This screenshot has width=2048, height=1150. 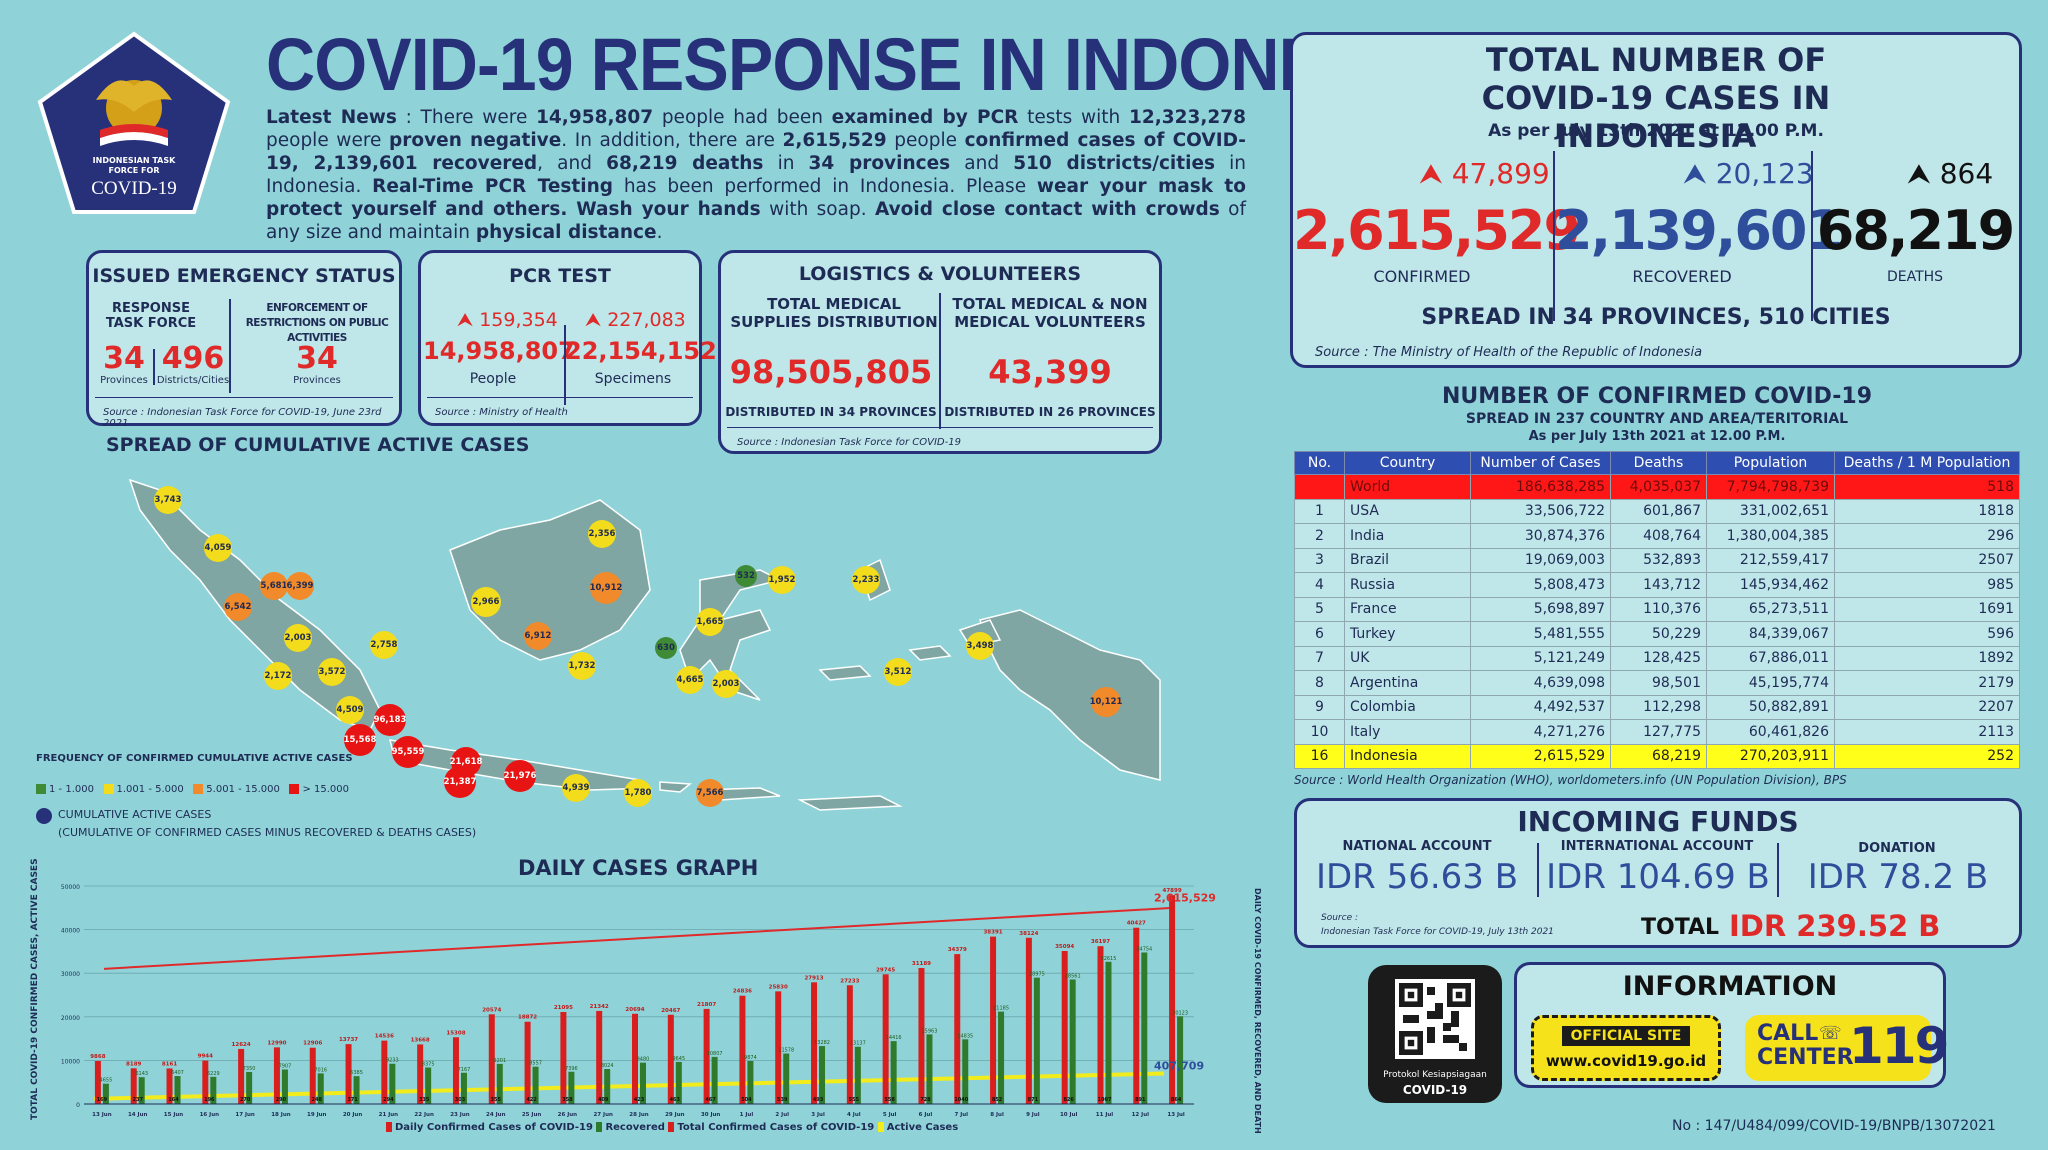 What do you see at coordinates (1770, 463) in the screenshot?
I see `col-header: Population` at bounding box center [1770, 463].